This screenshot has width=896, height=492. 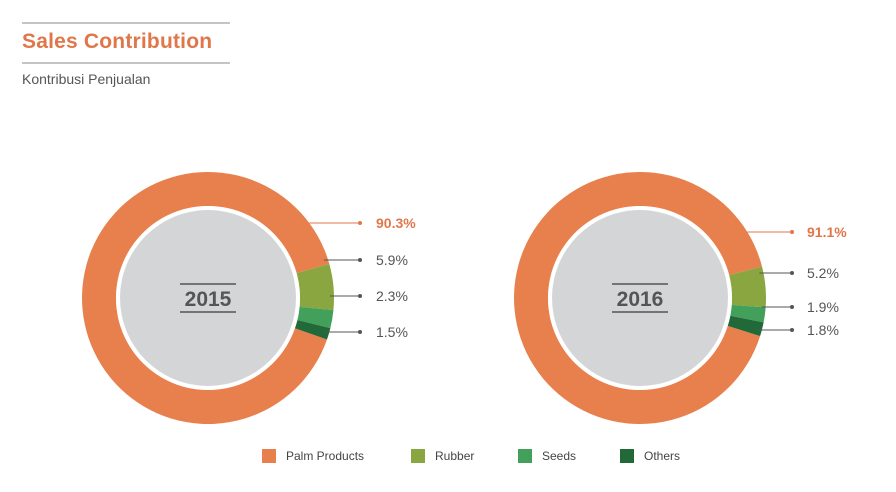 What do you see at coordinates (662, 456) in the screenshot?
I see `legend-label-others: Others` at bounding box center [662, 456].